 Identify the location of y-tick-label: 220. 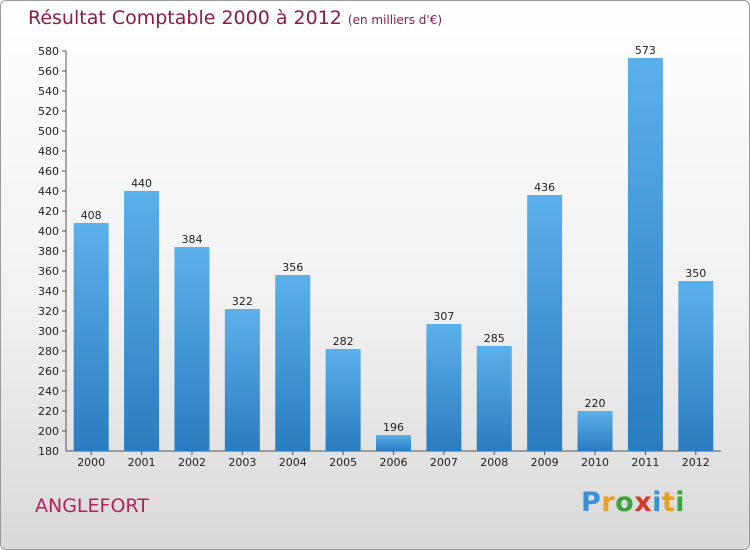
(48, 411).